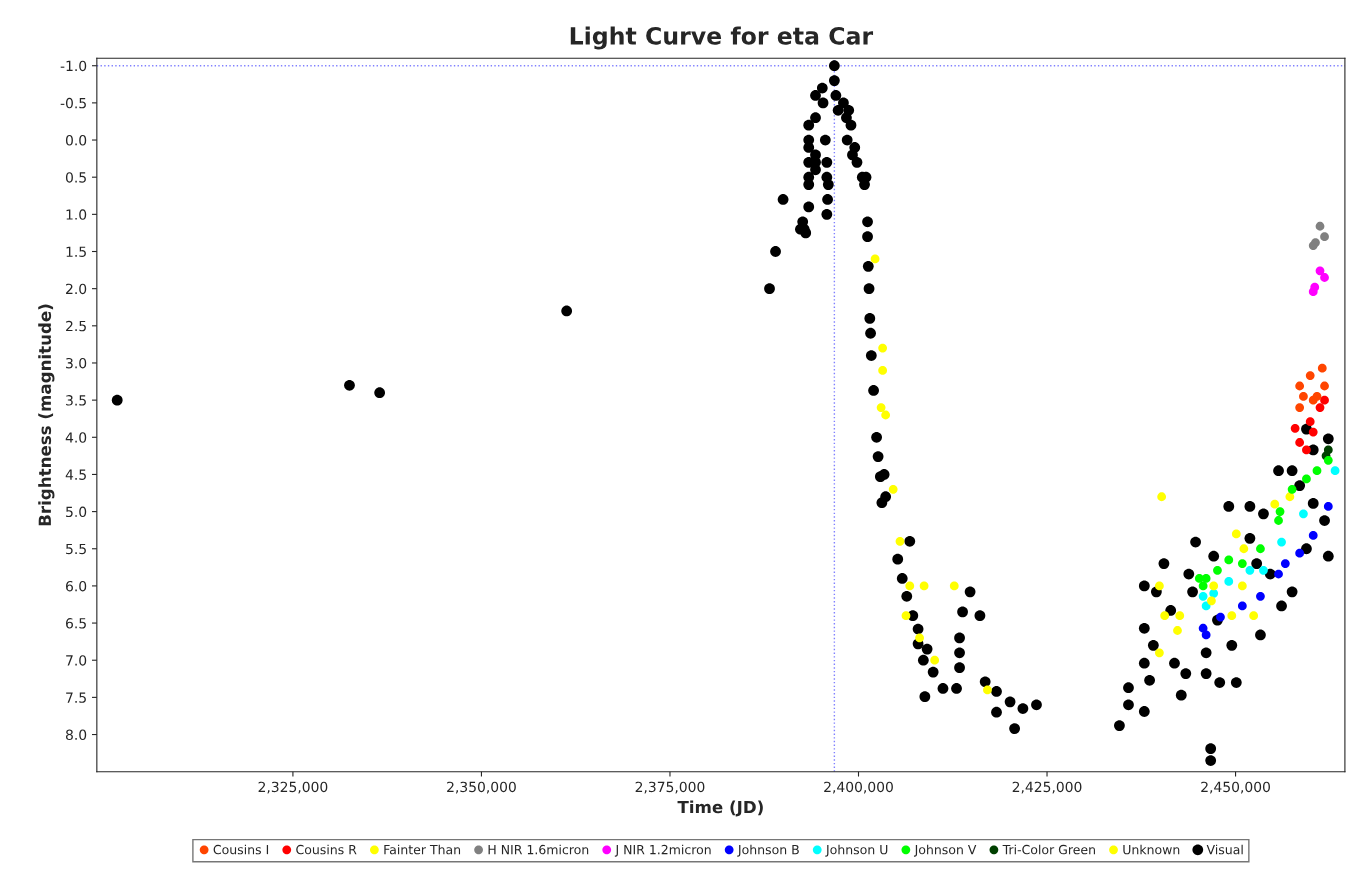 This screenshot has height=870, width=1364. I want to click on y-tick-label: 5.0, so click(76, 512).